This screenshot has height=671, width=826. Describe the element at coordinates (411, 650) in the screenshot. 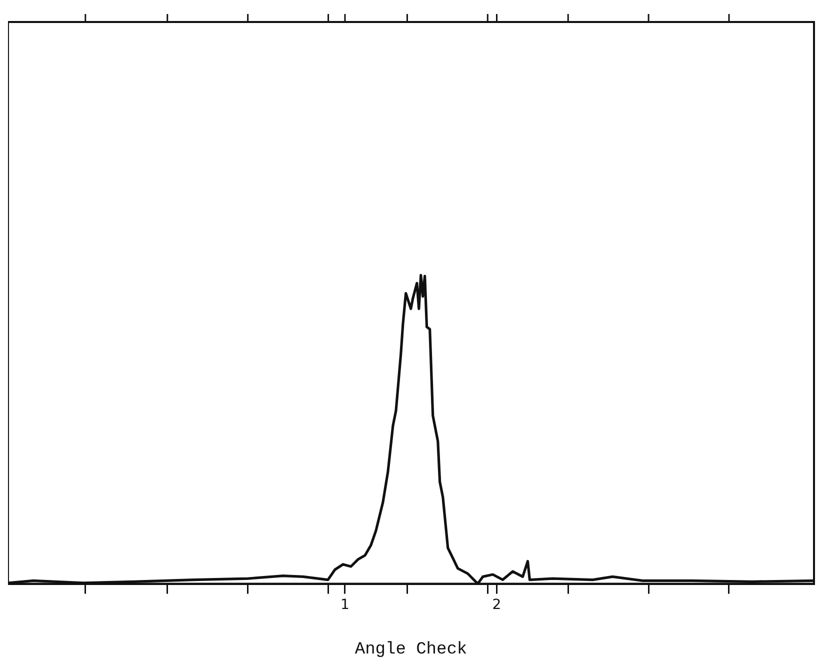

I see `x-axis-title: Angle Check` at that location.